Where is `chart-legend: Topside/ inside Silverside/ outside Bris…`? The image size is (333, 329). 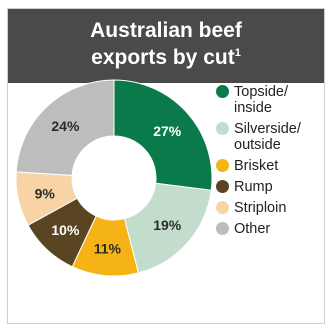
chart-legend: Topside/ inside Silverside/ outside Bris… is located at coordinates (266, 163).